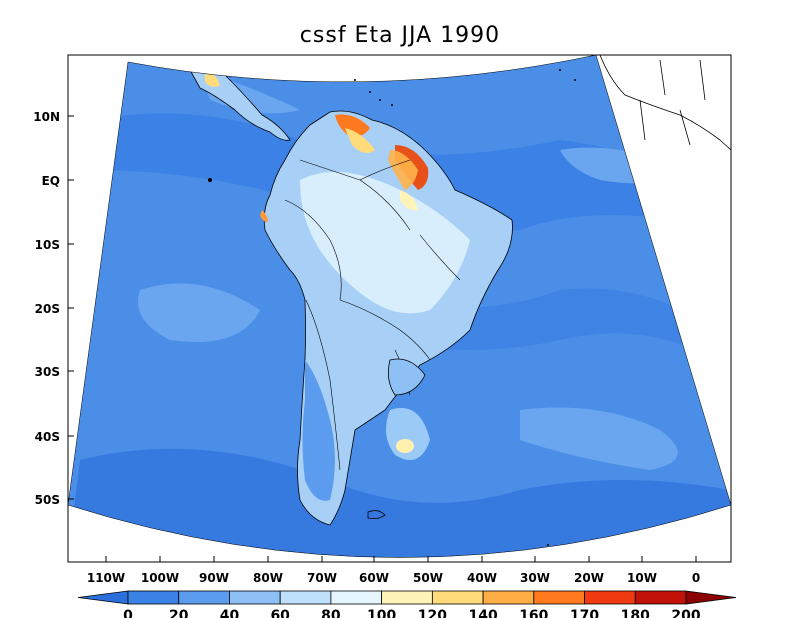  Describe the element at coordinates (642, 578) in the screenshot. I see `lon-label: 10W` at that location.